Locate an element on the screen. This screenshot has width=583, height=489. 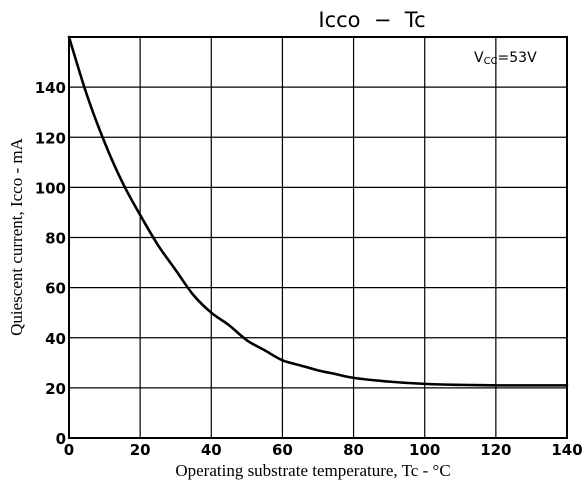
x-tick-label: 0 is located at coordinates (69, 450).